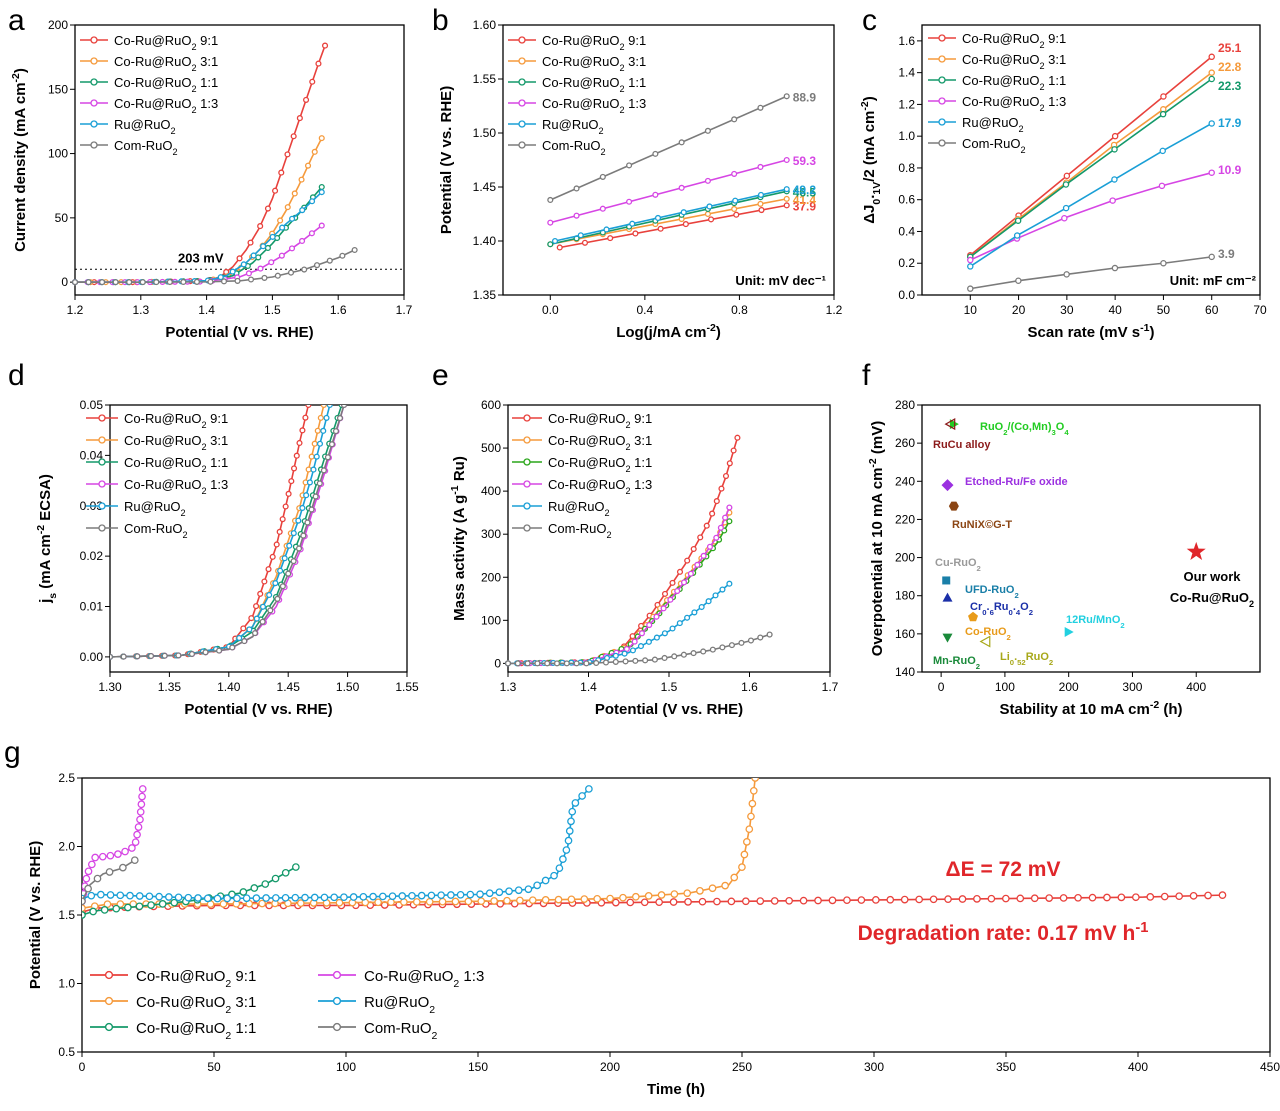 This screenshot has height=1111, width=1280. Describe the element at coordinates (805, 200) in the screenshot. I see `slope-label: 41.4` at that location.